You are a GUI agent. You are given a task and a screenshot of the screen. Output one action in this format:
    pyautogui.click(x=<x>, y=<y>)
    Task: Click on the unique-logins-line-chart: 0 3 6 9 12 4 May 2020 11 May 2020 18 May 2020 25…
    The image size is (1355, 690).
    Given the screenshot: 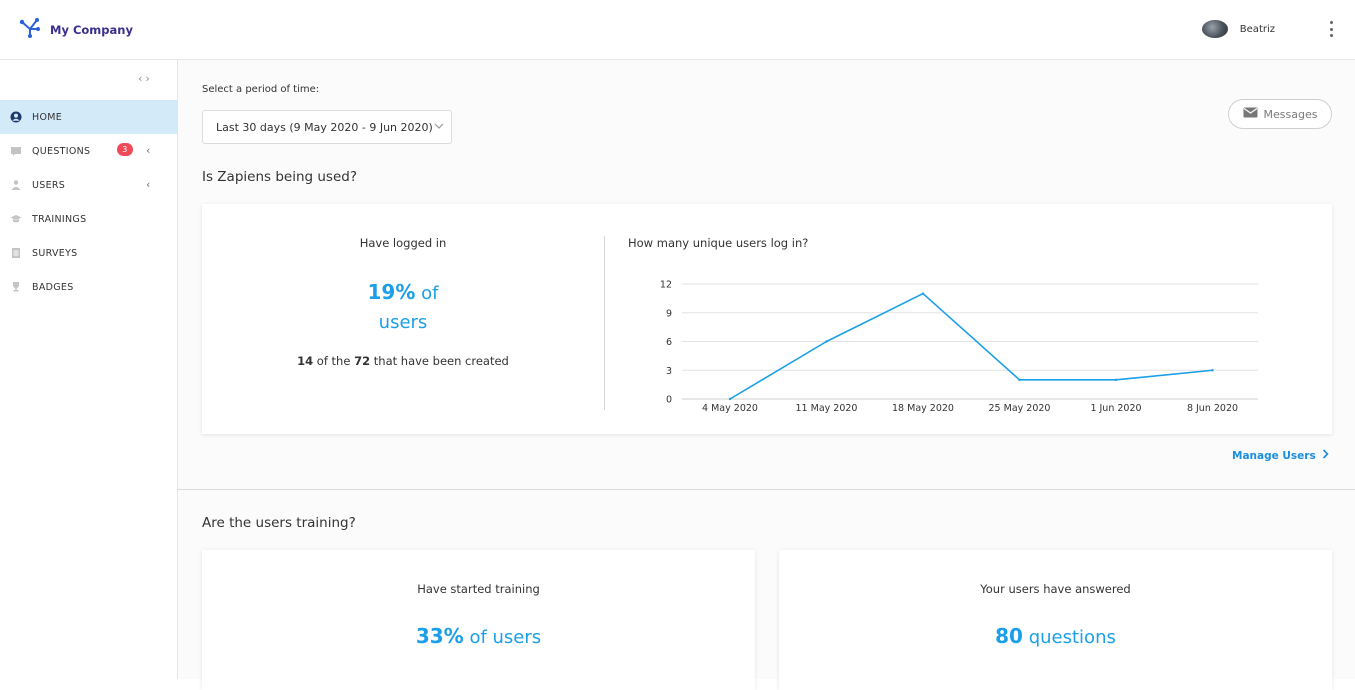 What is the action you would take?
    pyautogui.click(x=959, y=347)
    